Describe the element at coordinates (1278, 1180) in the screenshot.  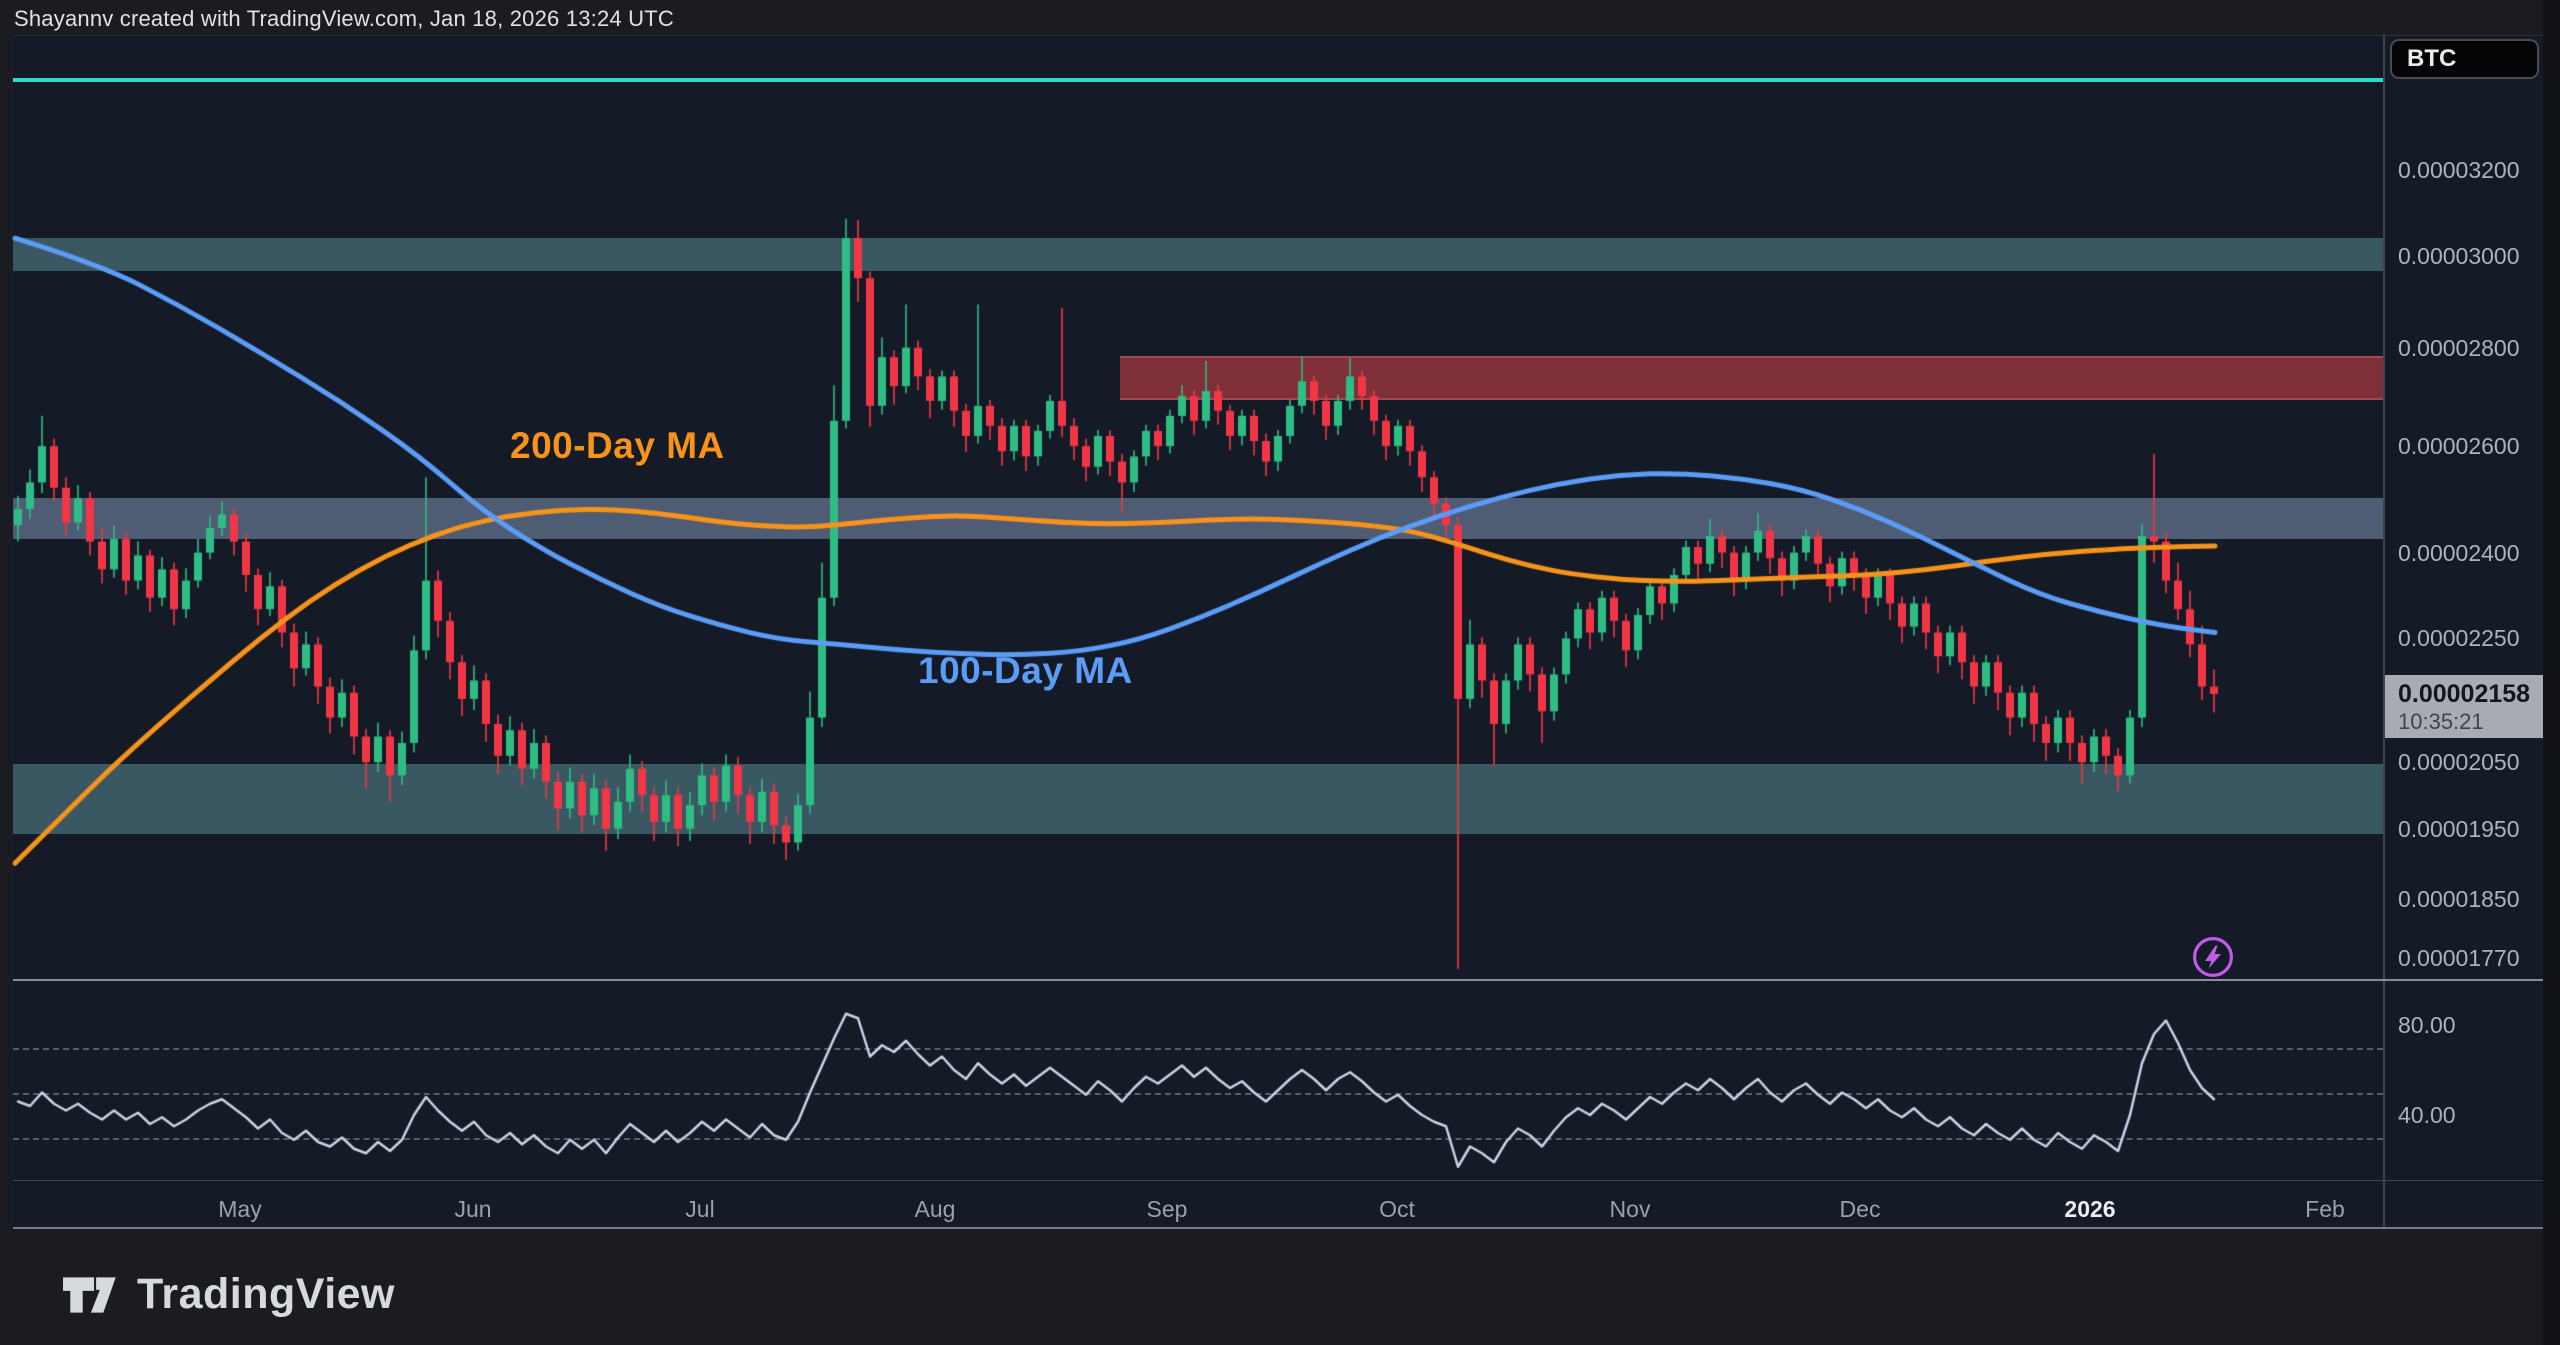
I see `rsi-bottom-separator` at that location.